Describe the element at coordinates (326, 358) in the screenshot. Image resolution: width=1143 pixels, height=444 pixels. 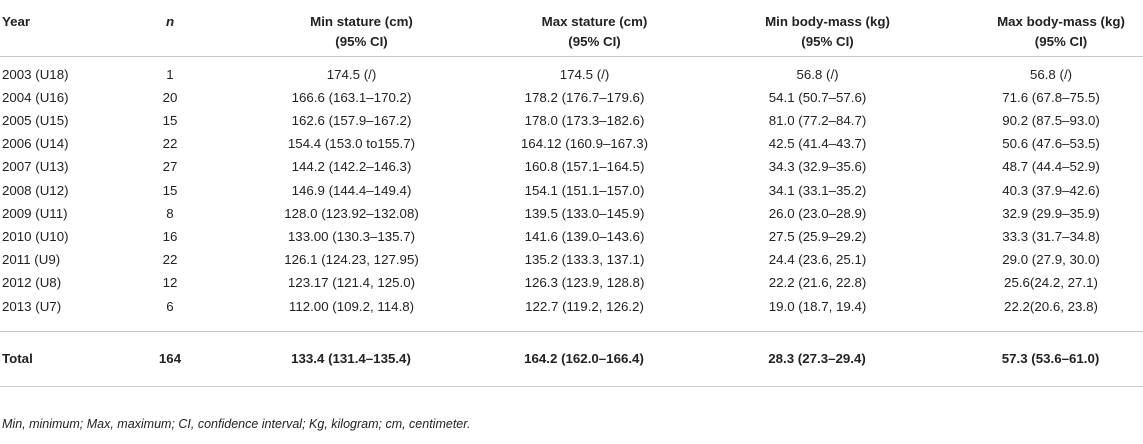
I see `total-min-stature: 133.4 (131.4–135.4)` at that location.